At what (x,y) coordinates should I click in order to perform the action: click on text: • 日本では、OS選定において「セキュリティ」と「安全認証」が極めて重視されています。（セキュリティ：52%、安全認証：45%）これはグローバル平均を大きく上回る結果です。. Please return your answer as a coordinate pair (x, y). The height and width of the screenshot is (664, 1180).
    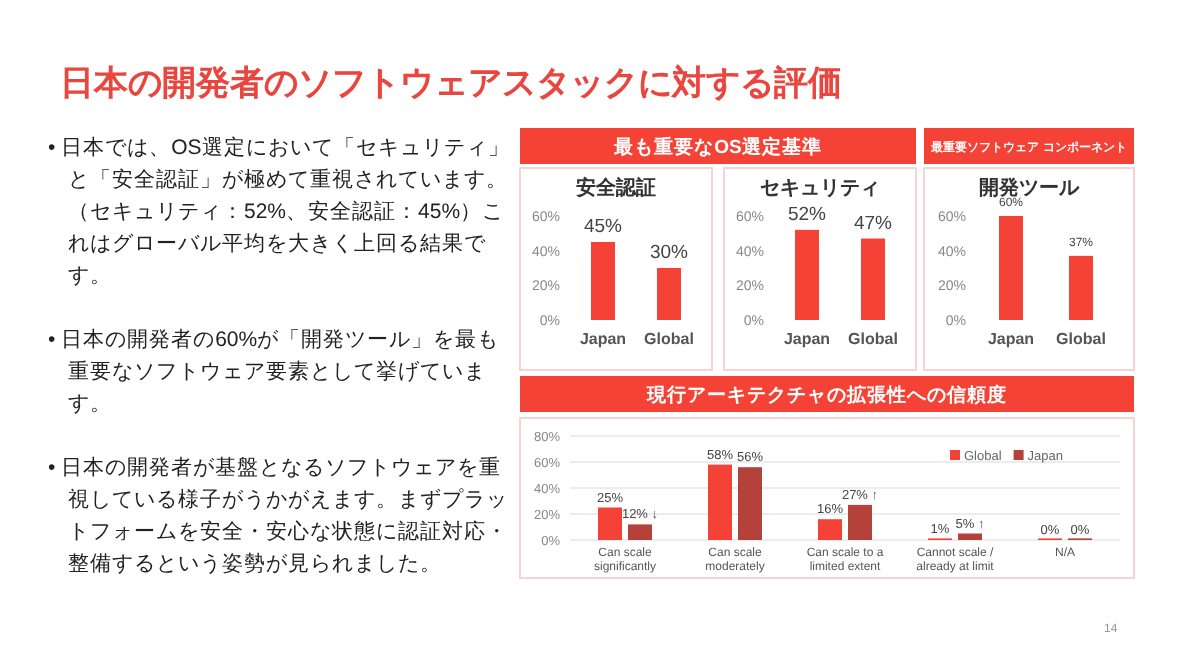
    Looking at the image, I should click on (280, 213).